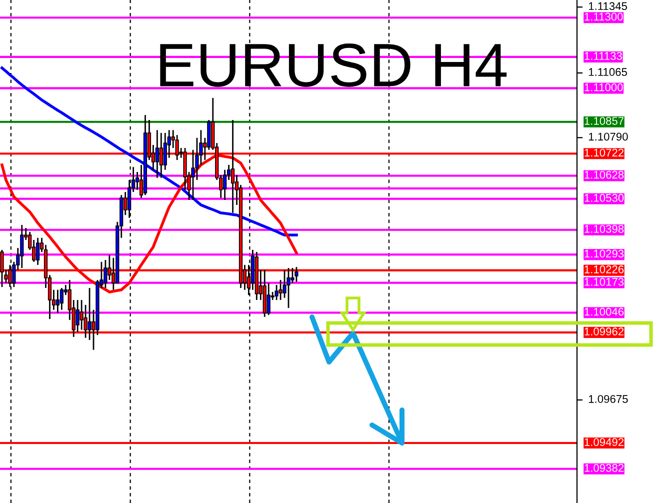 This screenshot has height=503, width=653. What do you see at coordinates (603, 16) in the screenshot?
I see `ref-line-label: 1.11300` at bounding box center [603, 16].